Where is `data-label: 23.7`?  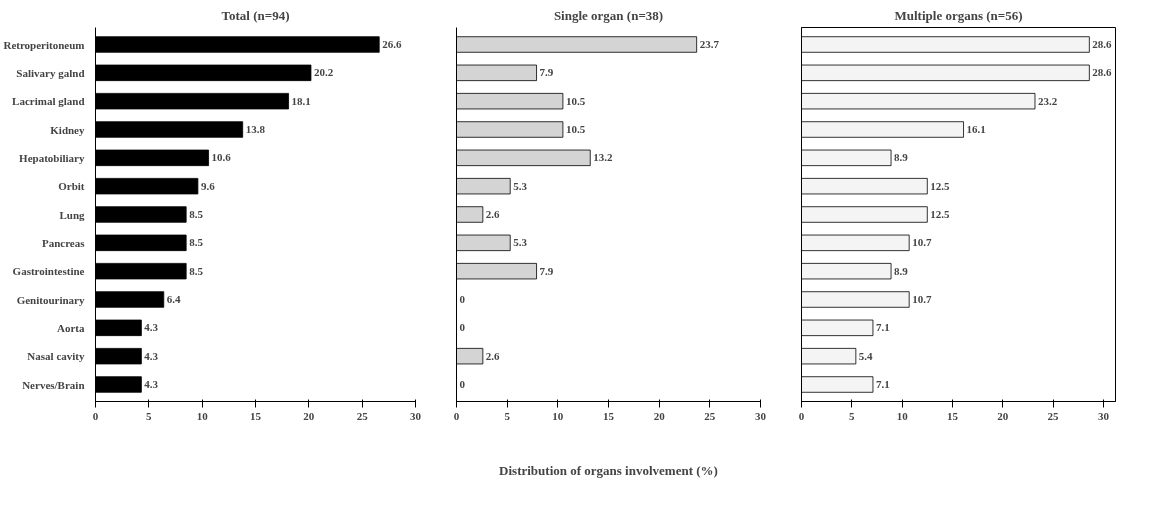
data-label: 23.7 is located at coordinates (709, 44).